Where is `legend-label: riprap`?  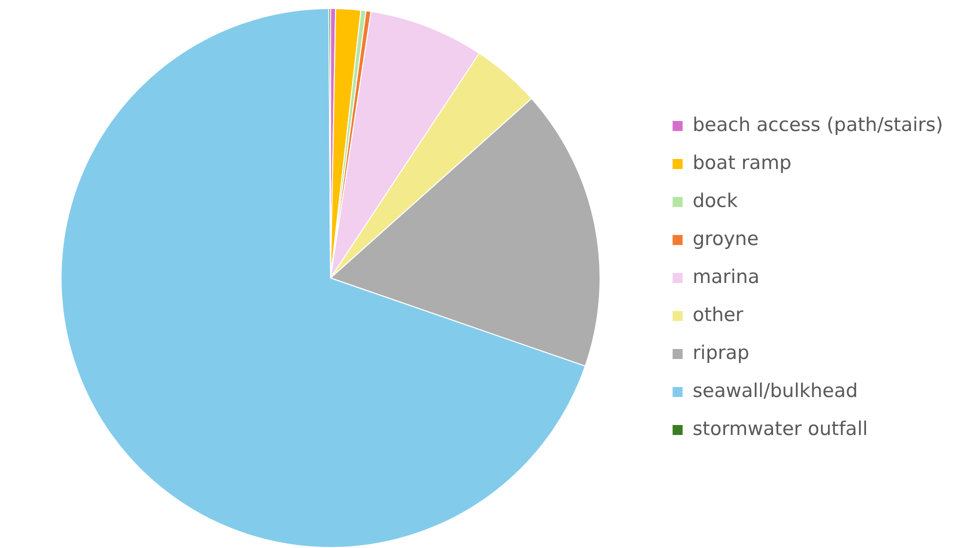 legend-label: riprap is located at coordinates (721, 353).